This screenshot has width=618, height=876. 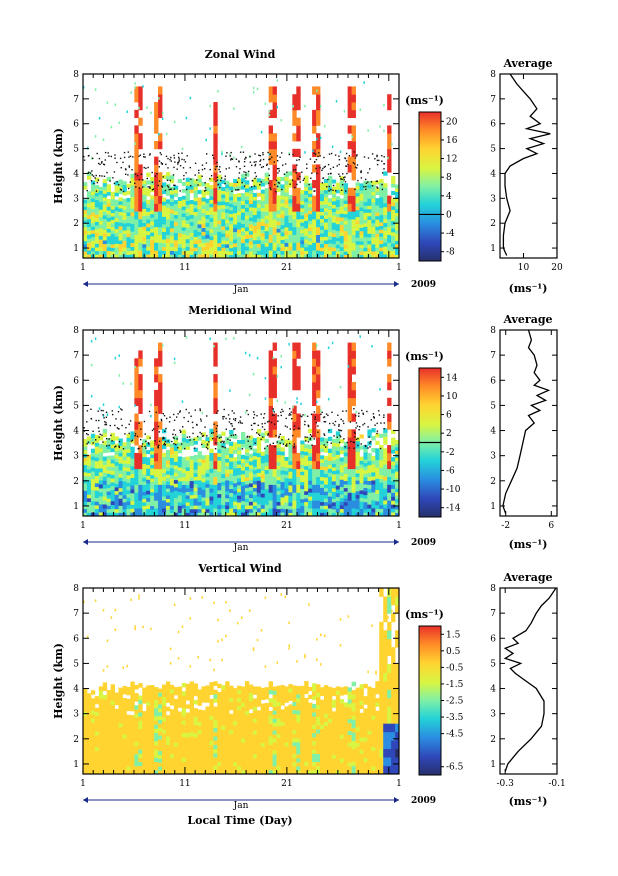 I want to click on profile-y-tick-label: 3, so click(x=493, y=457).